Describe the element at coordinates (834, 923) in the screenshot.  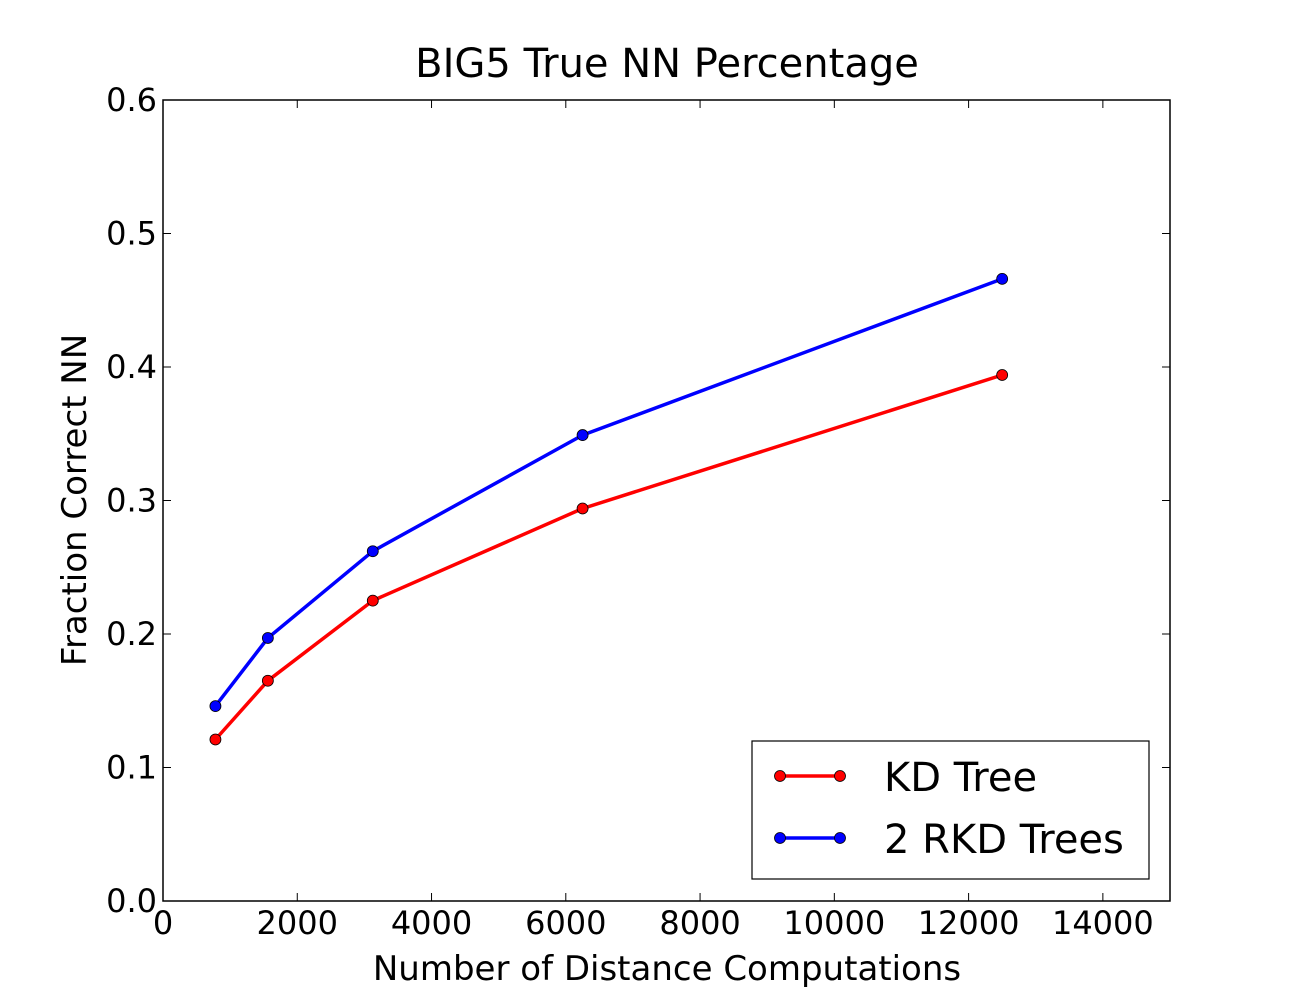
I see `x-tick-label: 10000` at that location.